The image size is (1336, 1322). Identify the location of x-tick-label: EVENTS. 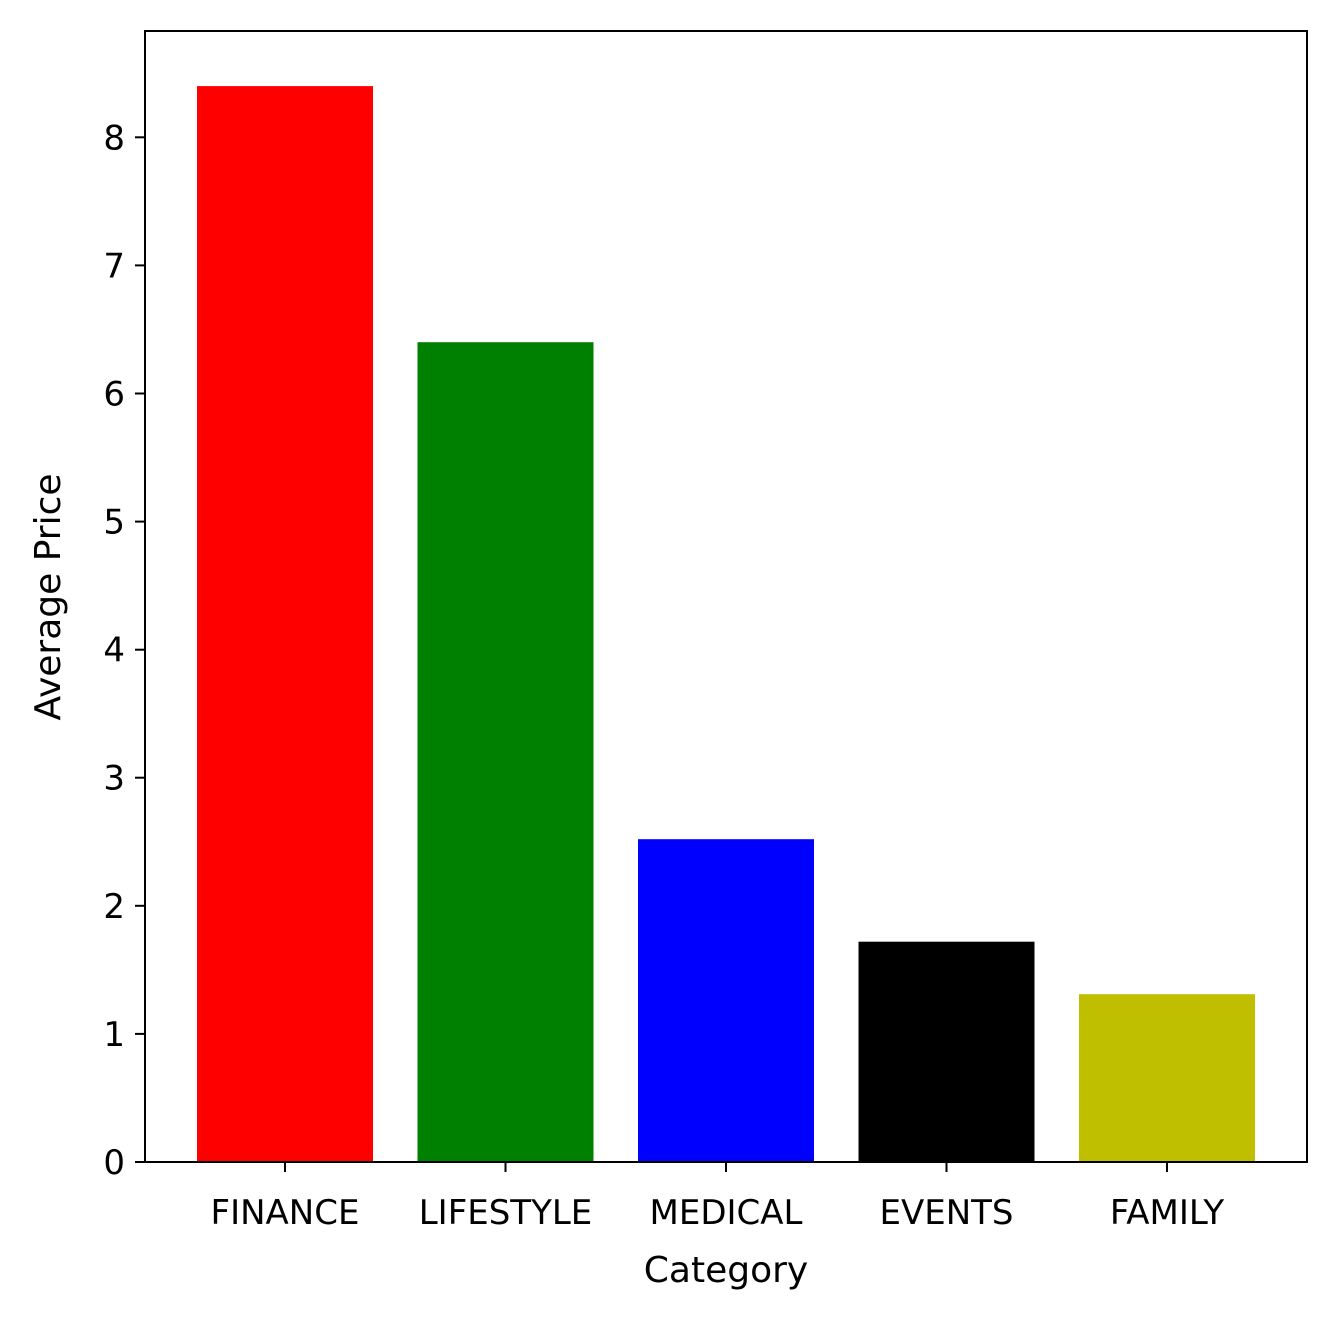
(946, 1213).